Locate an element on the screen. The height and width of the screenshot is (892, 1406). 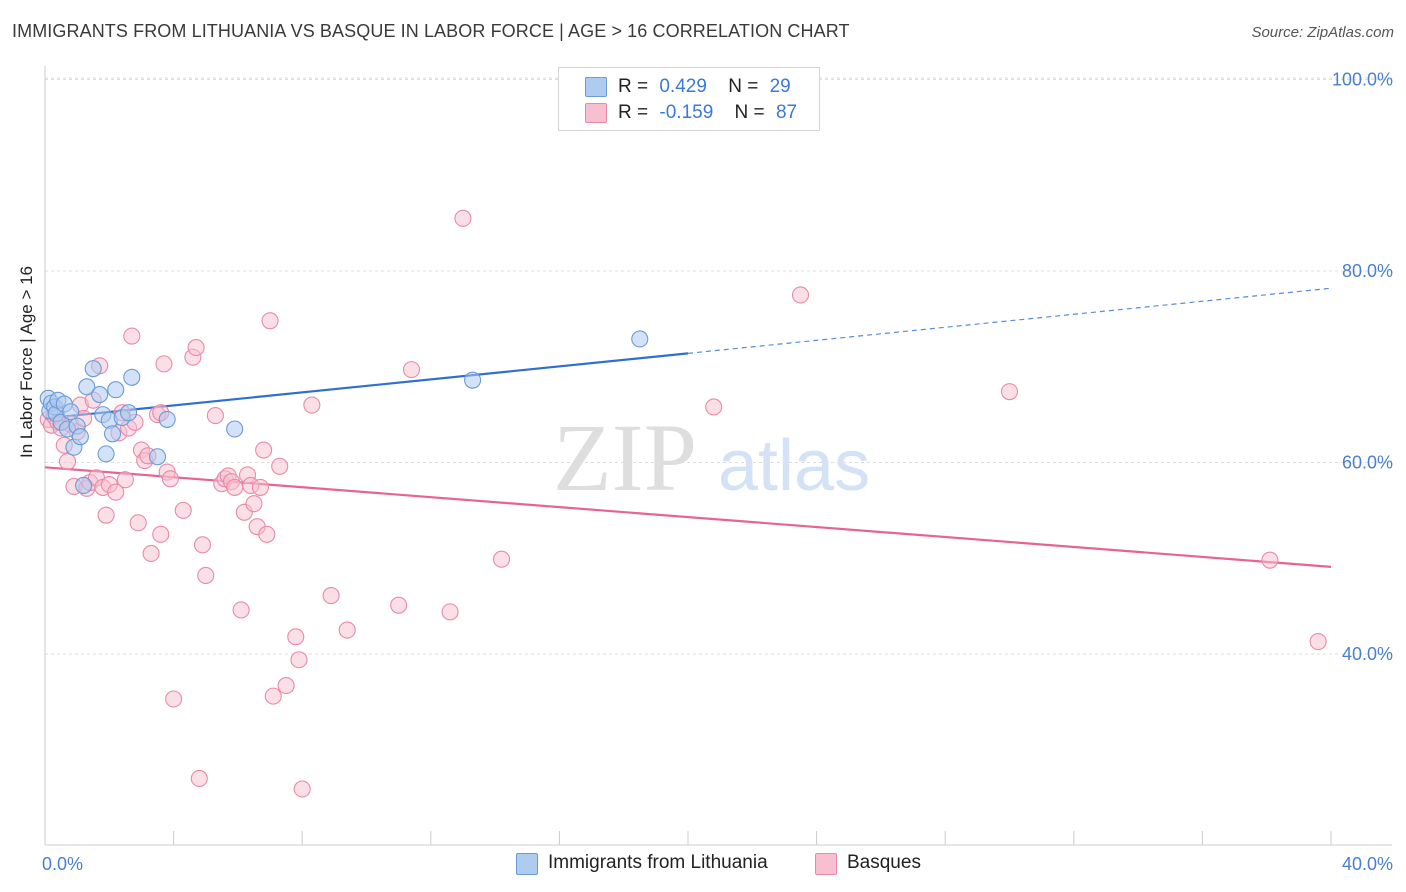
x-tick-label: 40.0% is located at coordinates (1367, 864).